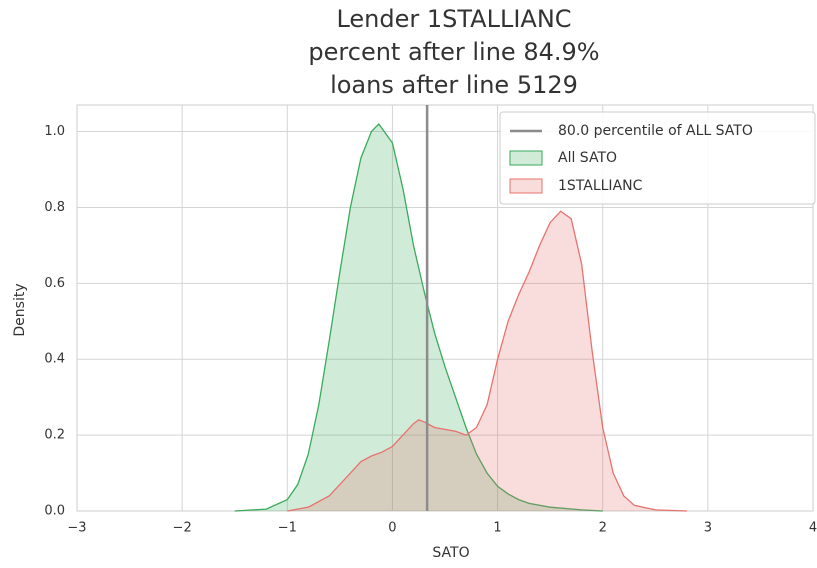 The height and width of the screenshot is (568, 817). Describe the element at coordinates (813, 528) in the screenshot. I see `x-tick-label: 4` at that location.